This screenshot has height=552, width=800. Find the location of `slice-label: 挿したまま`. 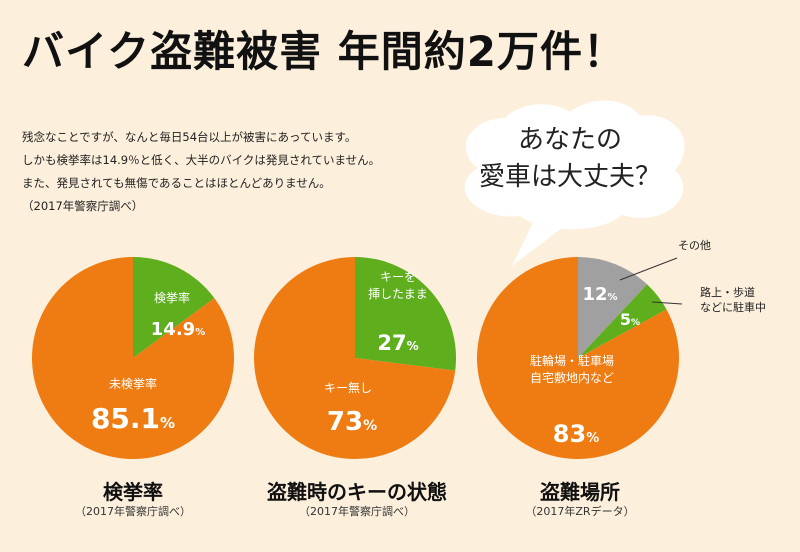

slice-label: 挿したまま is located at coordinates (398, 294).